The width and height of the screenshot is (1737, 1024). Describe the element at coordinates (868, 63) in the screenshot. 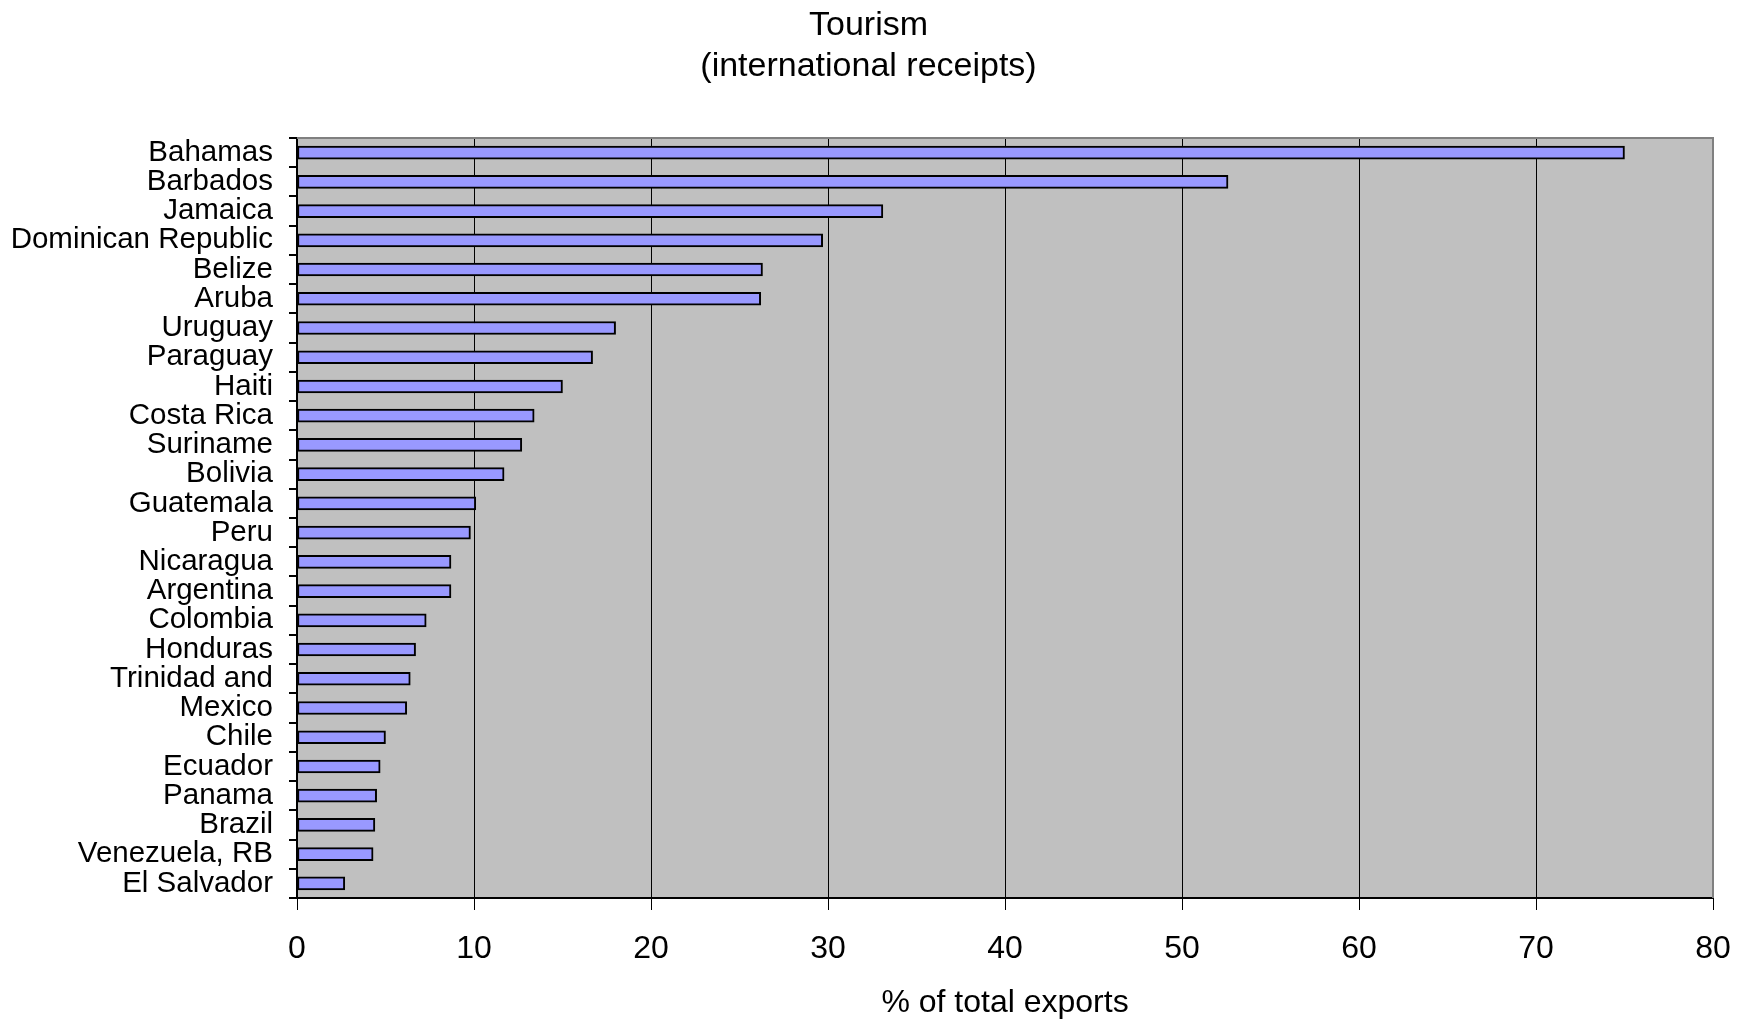

I see `chart-subtitle: (international receipts)` at that location.